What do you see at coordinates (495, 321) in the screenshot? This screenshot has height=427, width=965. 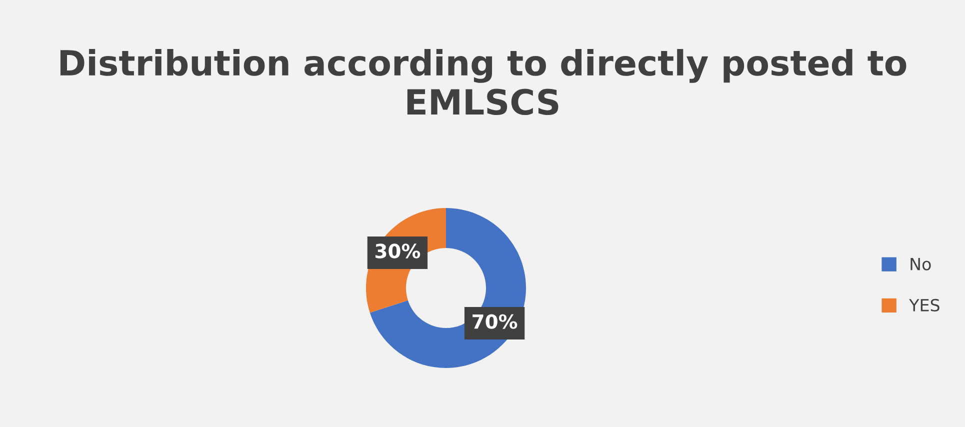 I see `data-label: 70%` at bounding box center [495, 321].